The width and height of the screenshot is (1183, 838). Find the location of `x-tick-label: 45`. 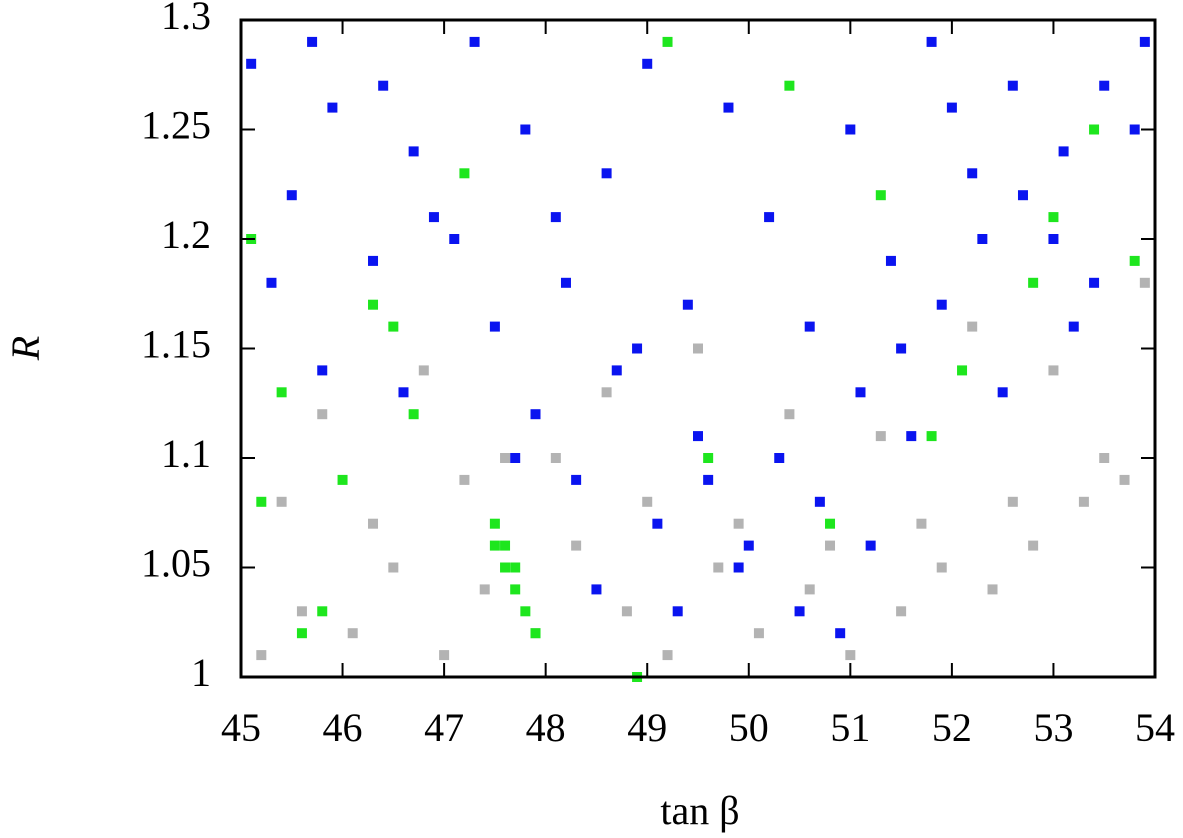

x-tick-label: 45 is located at coordinates (241, 727).